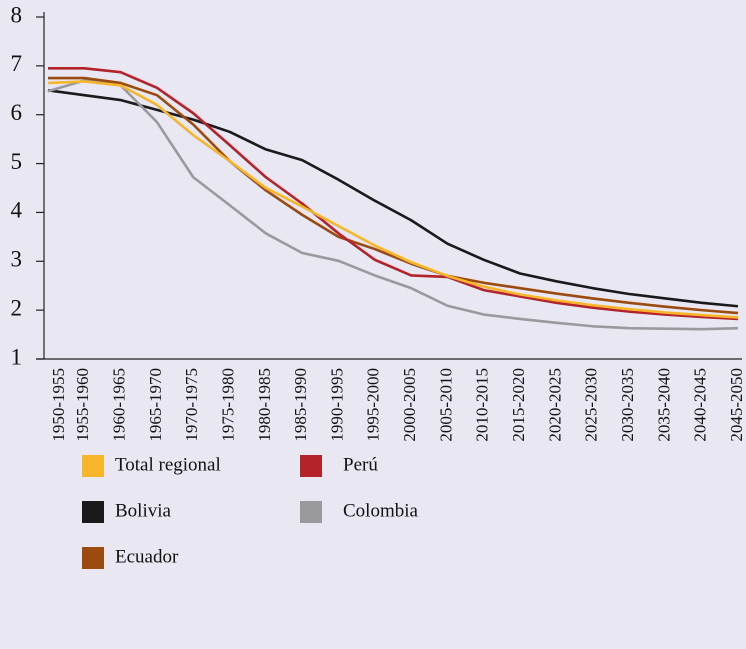  I want to click on x-tick-label: 2000-2005, so click(409, 405).